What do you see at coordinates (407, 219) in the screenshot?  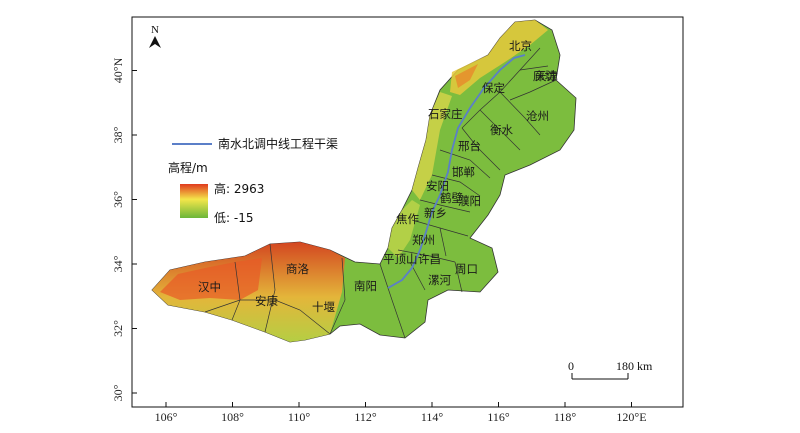 I see `city-label: 焦作` at bounding box center [407, 219].